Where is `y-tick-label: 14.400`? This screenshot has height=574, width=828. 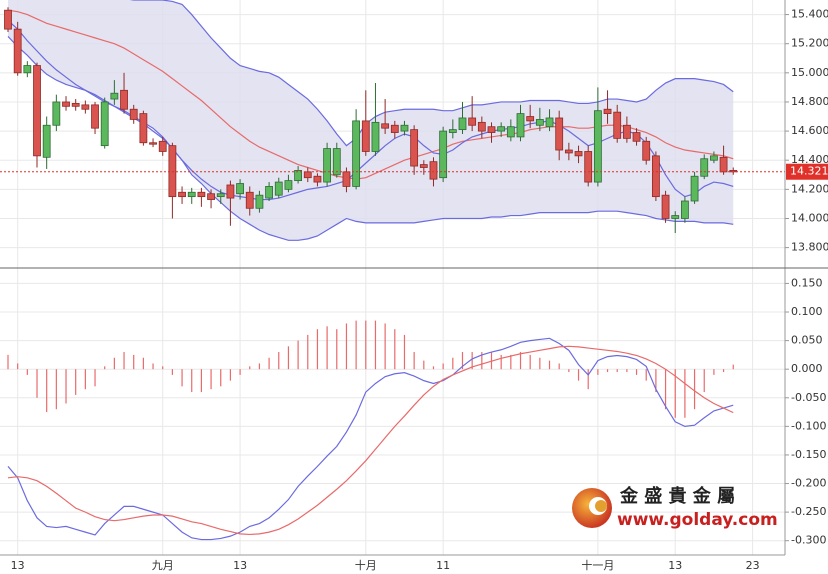 y-tick-label: 14.400 is located at coordinates (809, 159).